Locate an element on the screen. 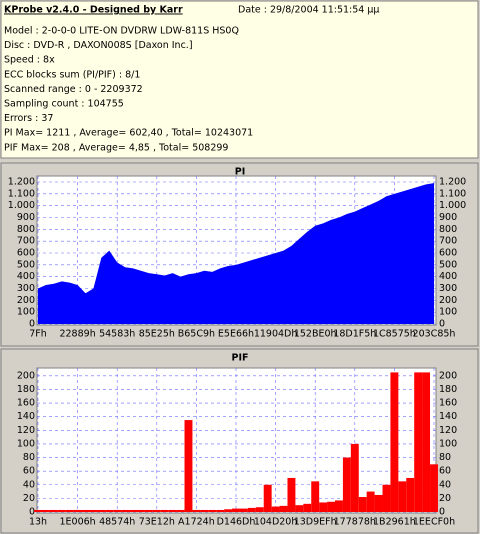 The height and width of the screenshot is (534, 480). chart-title: PIF is located at coordinates (240, 358).